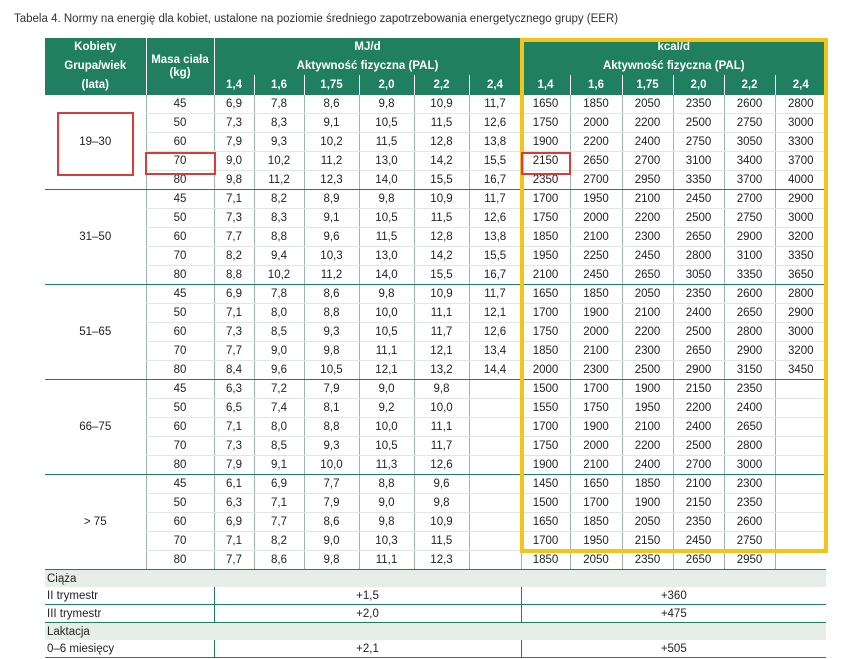 The height and width of the screenshot is (659, 857). What do you see at coordinates (278, 104) in the screenshot?
I see `mj-value-cell: 7,8` at bounding box center [278, 104].